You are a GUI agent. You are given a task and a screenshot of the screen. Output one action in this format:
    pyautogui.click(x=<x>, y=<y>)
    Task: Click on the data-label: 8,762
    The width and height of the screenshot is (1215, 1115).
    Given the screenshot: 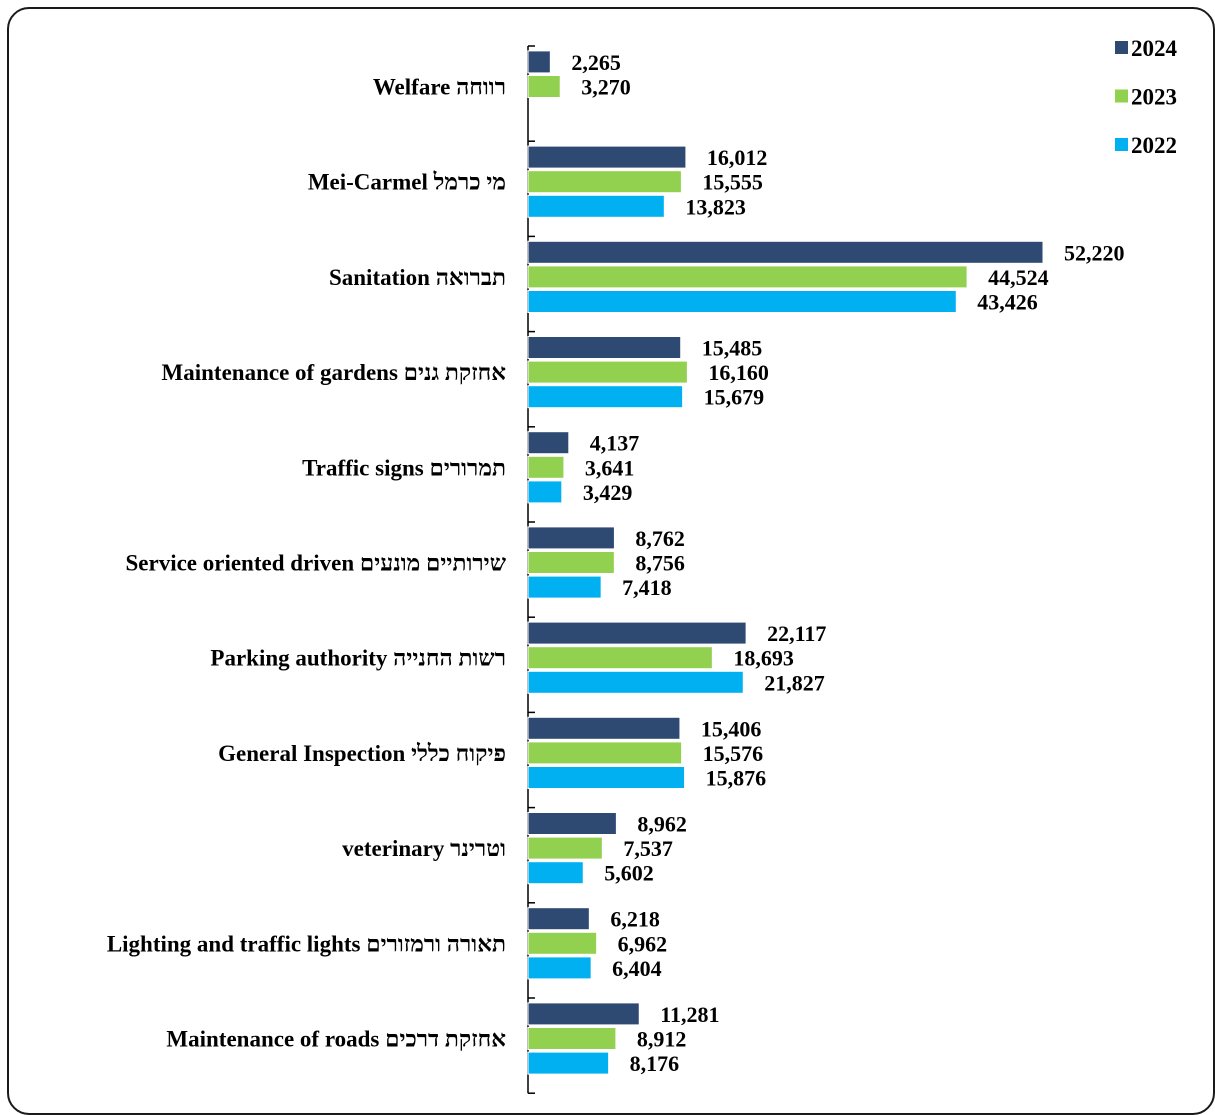 What is the action you would take?
    pyautogui.click(x=660, y=538)
    